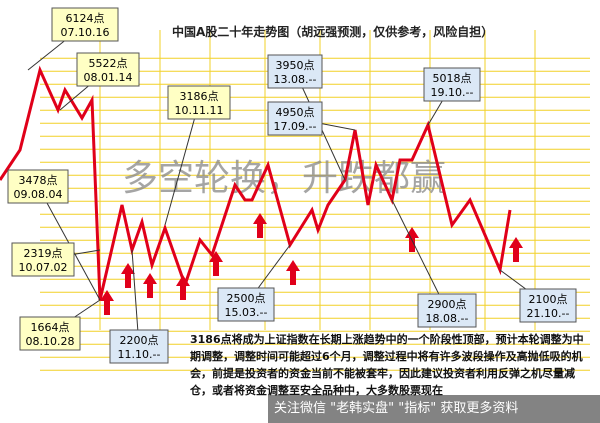 Image resolution: width=600 pixels, height=423 pixels. I want to click on callout-date: 18.08.--, so click(447, 318).